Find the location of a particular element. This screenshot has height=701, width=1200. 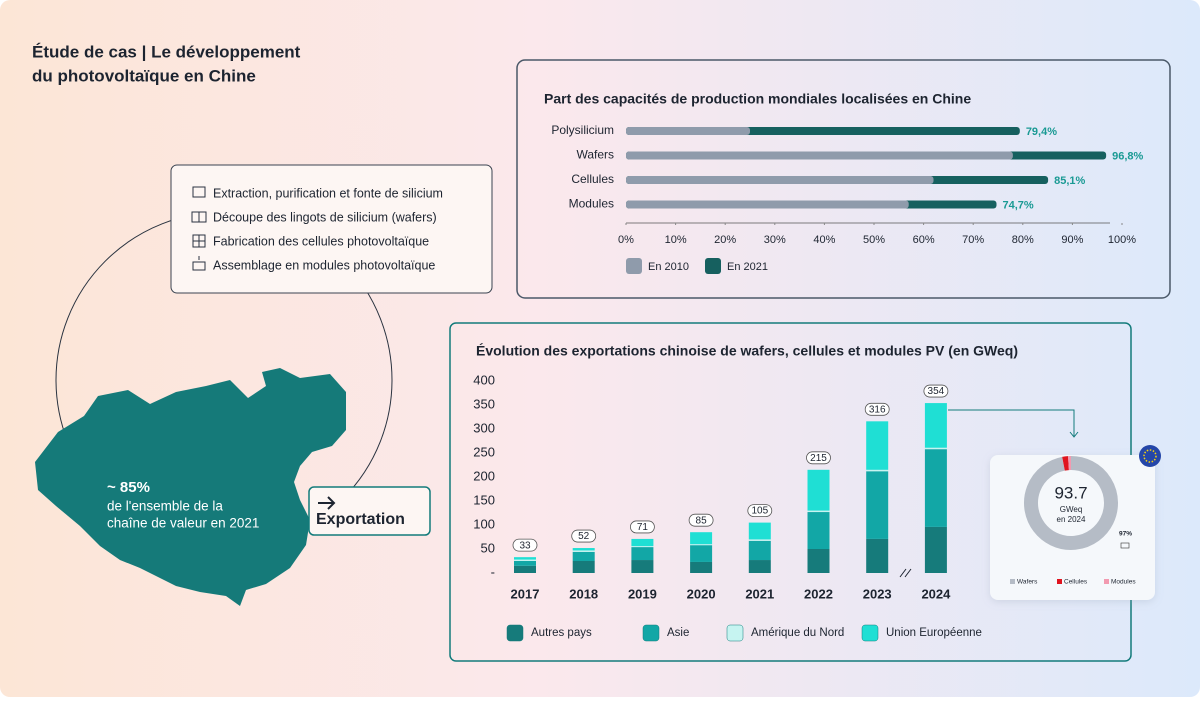

legend-label: Asie is located at coordinates (678, 633).